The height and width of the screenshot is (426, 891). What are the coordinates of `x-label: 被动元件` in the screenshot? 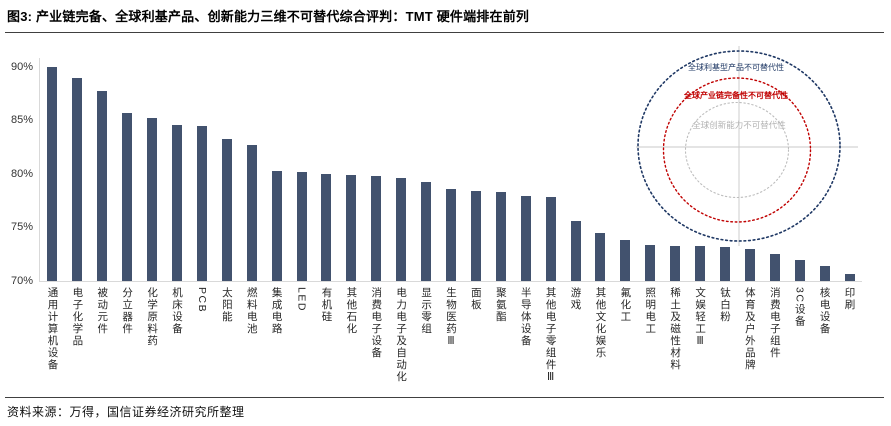 It's located at (102, 311).